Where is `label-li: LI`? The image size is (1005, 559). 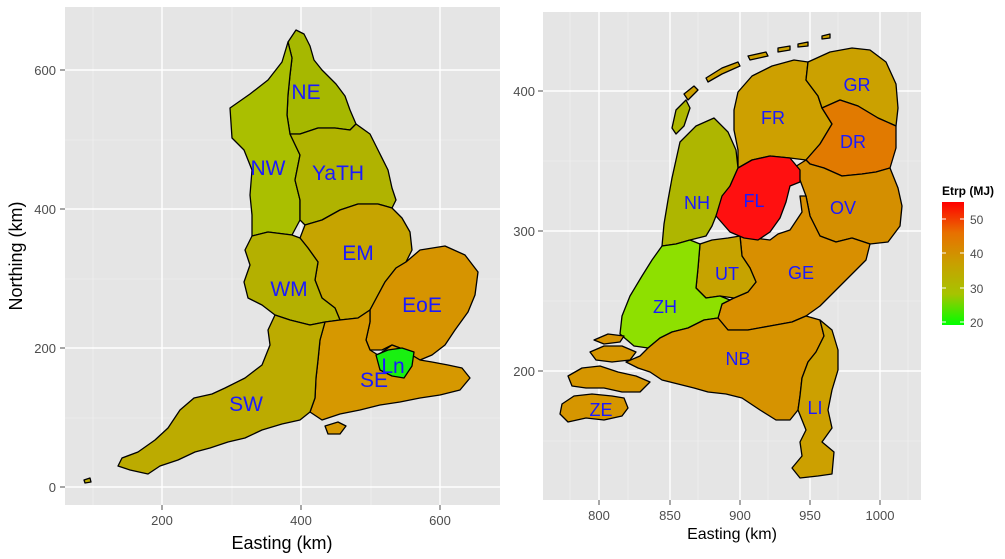 label-li: LI is located at coordinates (814, 408).